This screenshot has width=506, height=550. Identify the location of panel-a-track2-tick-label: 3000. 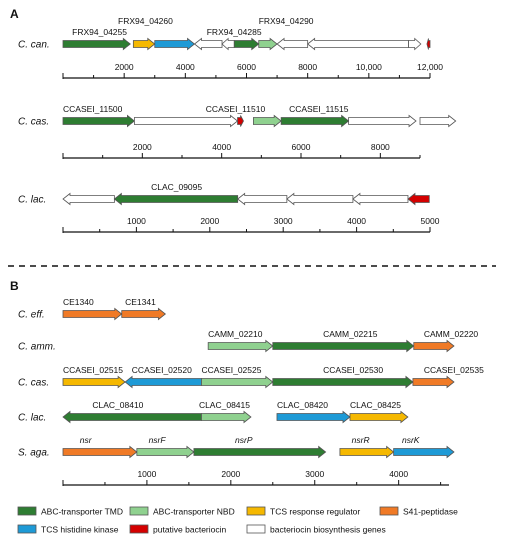
(283, 221).